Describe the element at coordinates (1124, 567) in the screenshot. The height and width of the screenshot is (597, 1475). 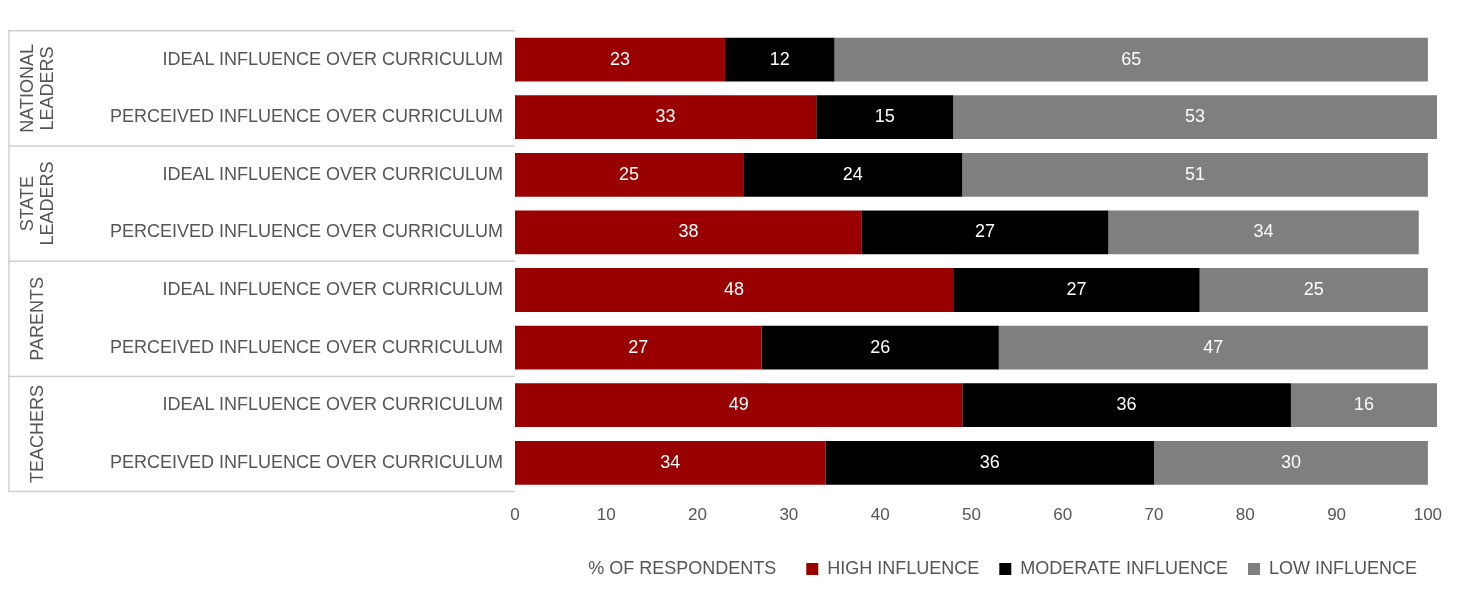
I see `legend-label: MODERATE INFLUENCE` at that location.